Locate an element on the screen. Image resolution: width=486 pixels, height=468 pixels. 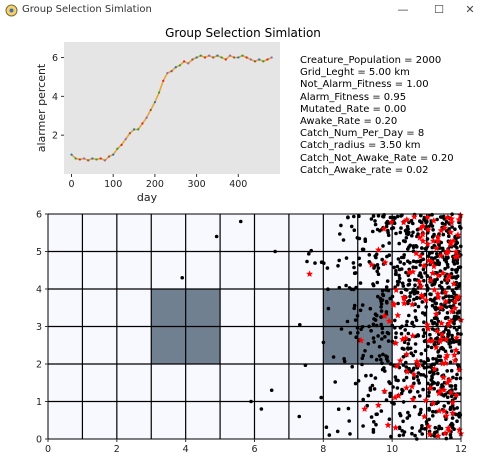
minimize-button: — is located at coordinates (403, 10).